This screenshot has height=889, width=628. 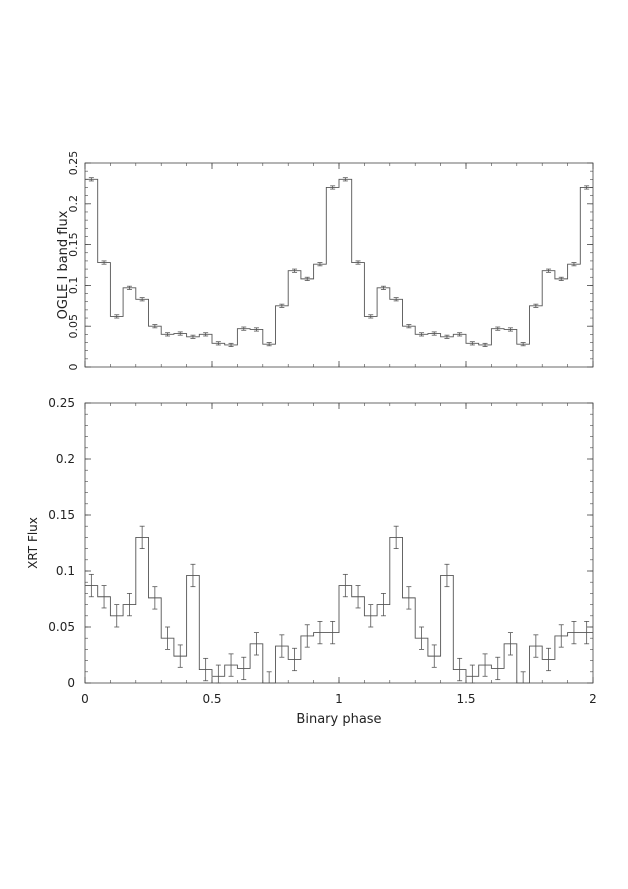 What do you see at coordinates (211, 699) in the screenshot?
I see `x-tick-label: 0.5` at bounding box center [211, 699].